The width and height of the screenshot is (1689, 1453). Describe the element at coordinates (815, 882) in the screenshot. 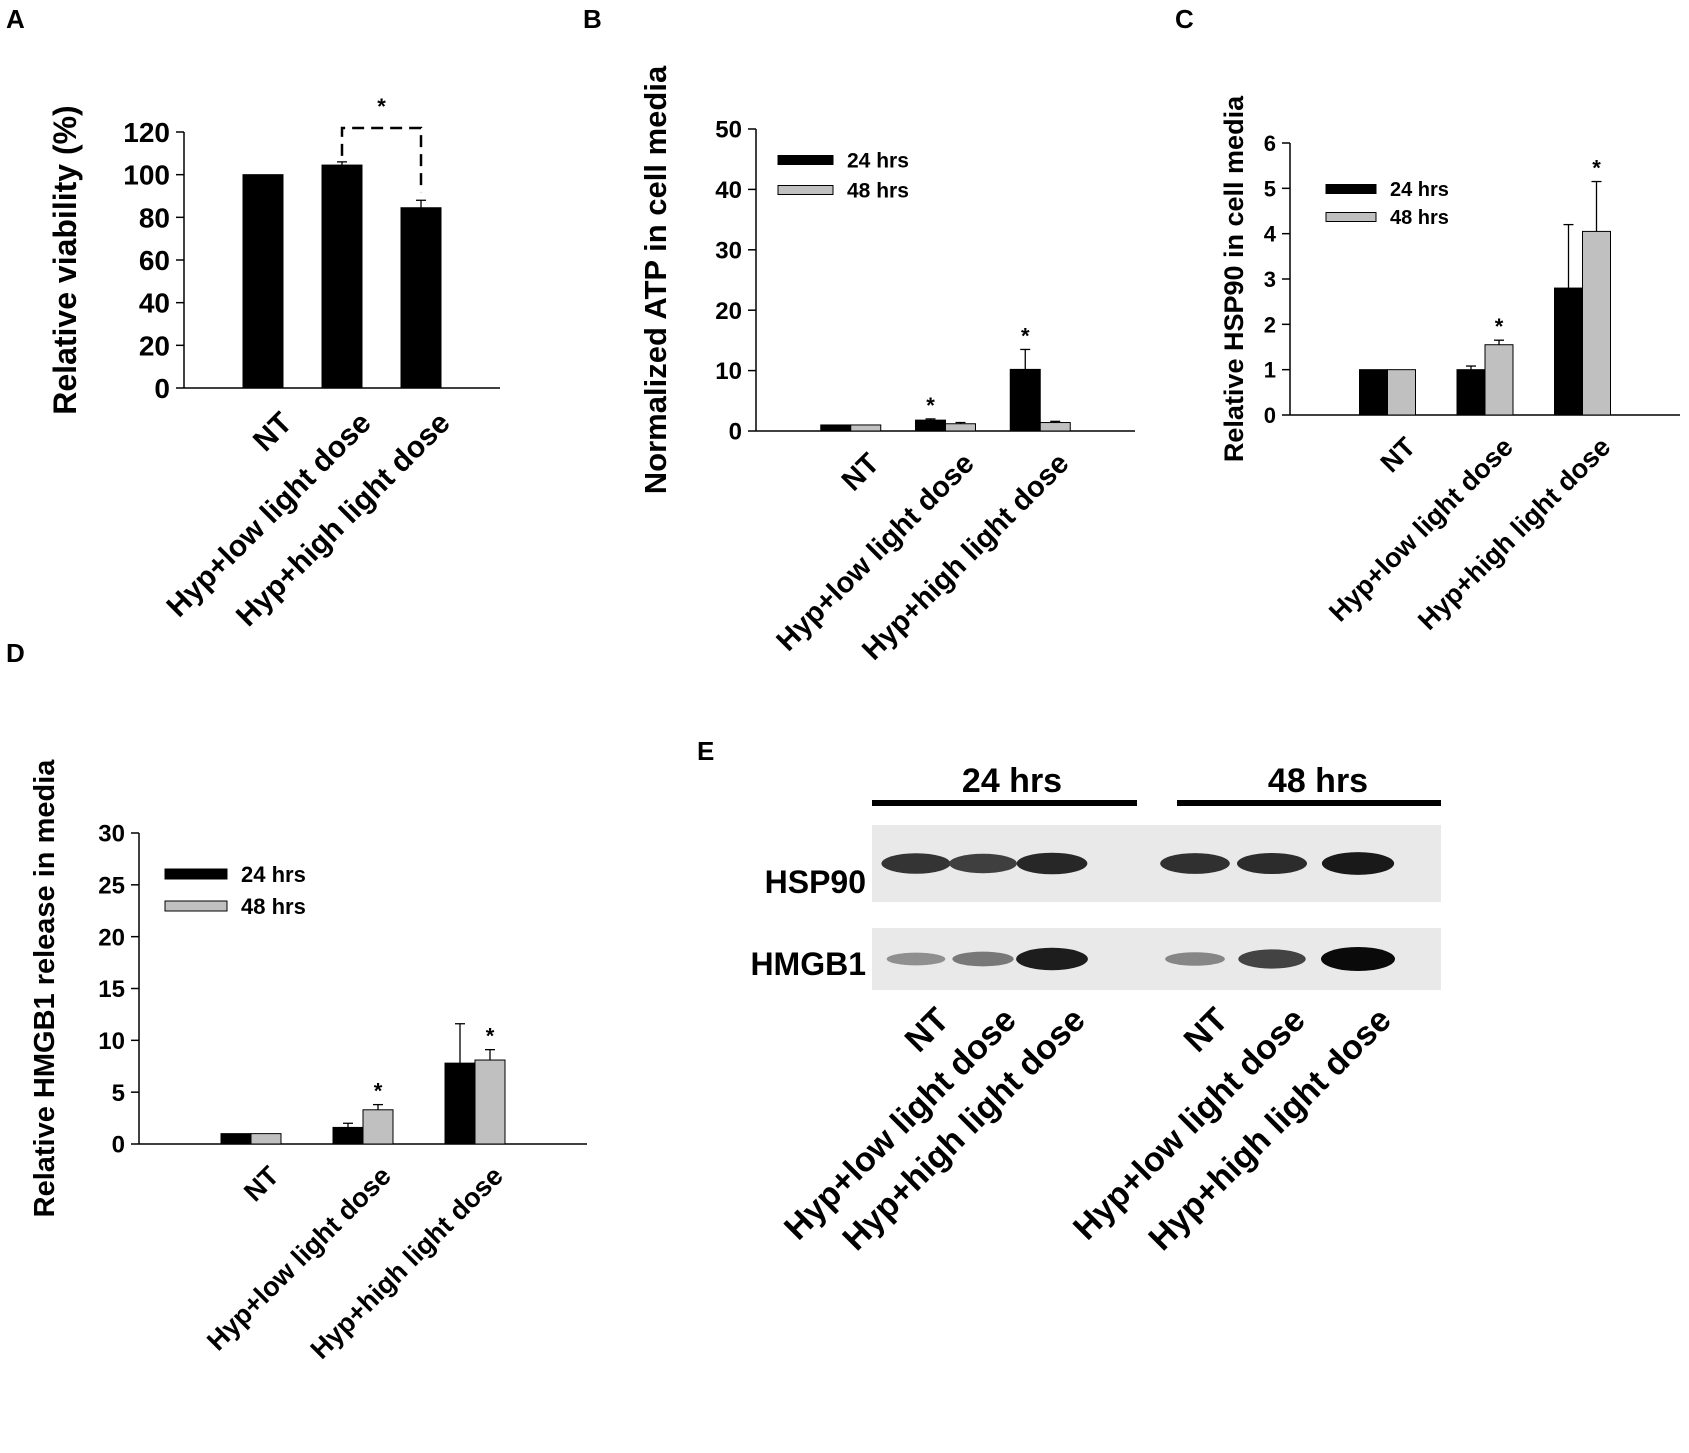

I see `blot-band-label-hsp90: HSP90` at that location.